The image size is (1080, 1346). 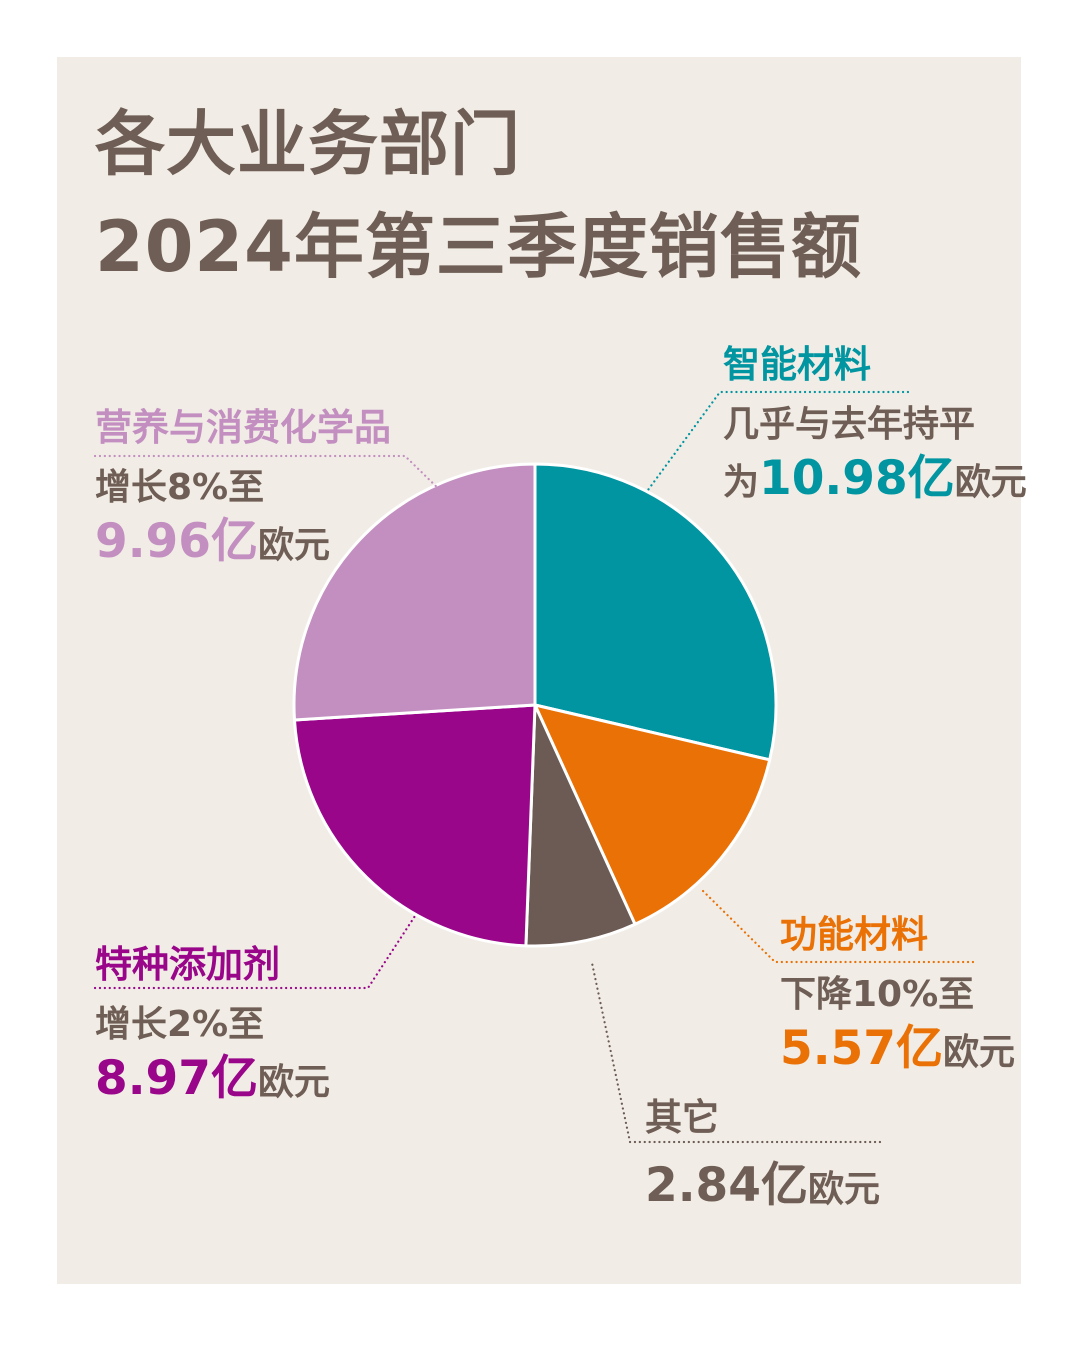 What do you see at coordinates (877, 994) in the screenshot?
I see `change-note: 下降10%至` at bounding box center [877, 994].